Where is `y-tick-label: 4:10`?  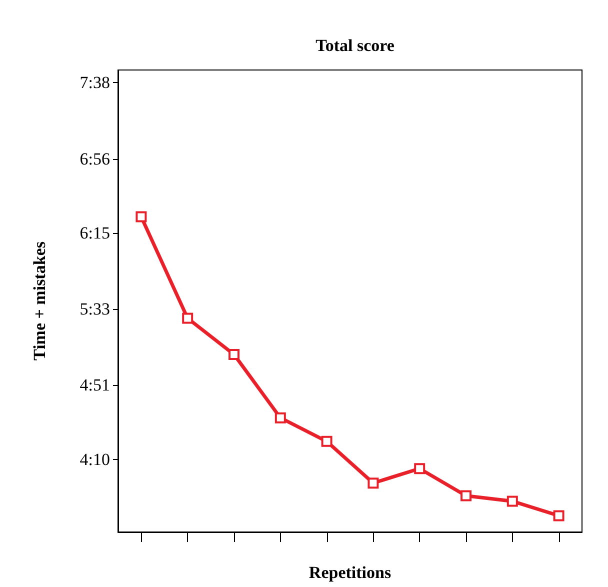
y-tick-label: 4:10 is located at coordinates (95, 460).